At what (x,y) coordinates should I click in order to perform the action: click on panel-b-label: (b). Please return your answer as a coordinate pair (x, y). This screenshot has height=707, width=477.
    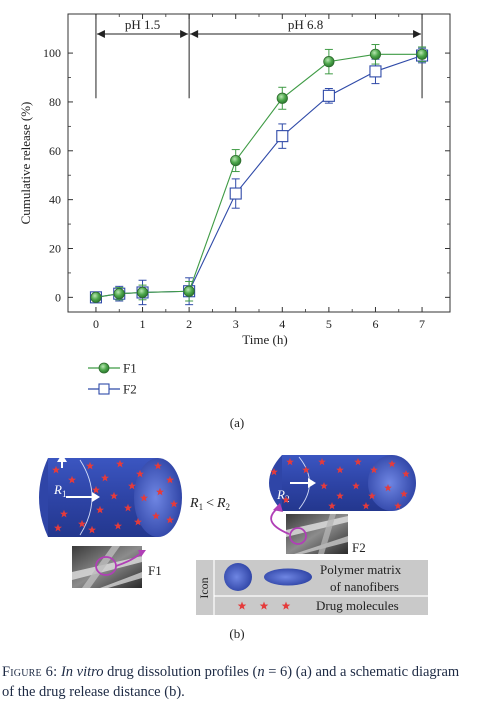
    Looking at the image, I should click on (236, 633).